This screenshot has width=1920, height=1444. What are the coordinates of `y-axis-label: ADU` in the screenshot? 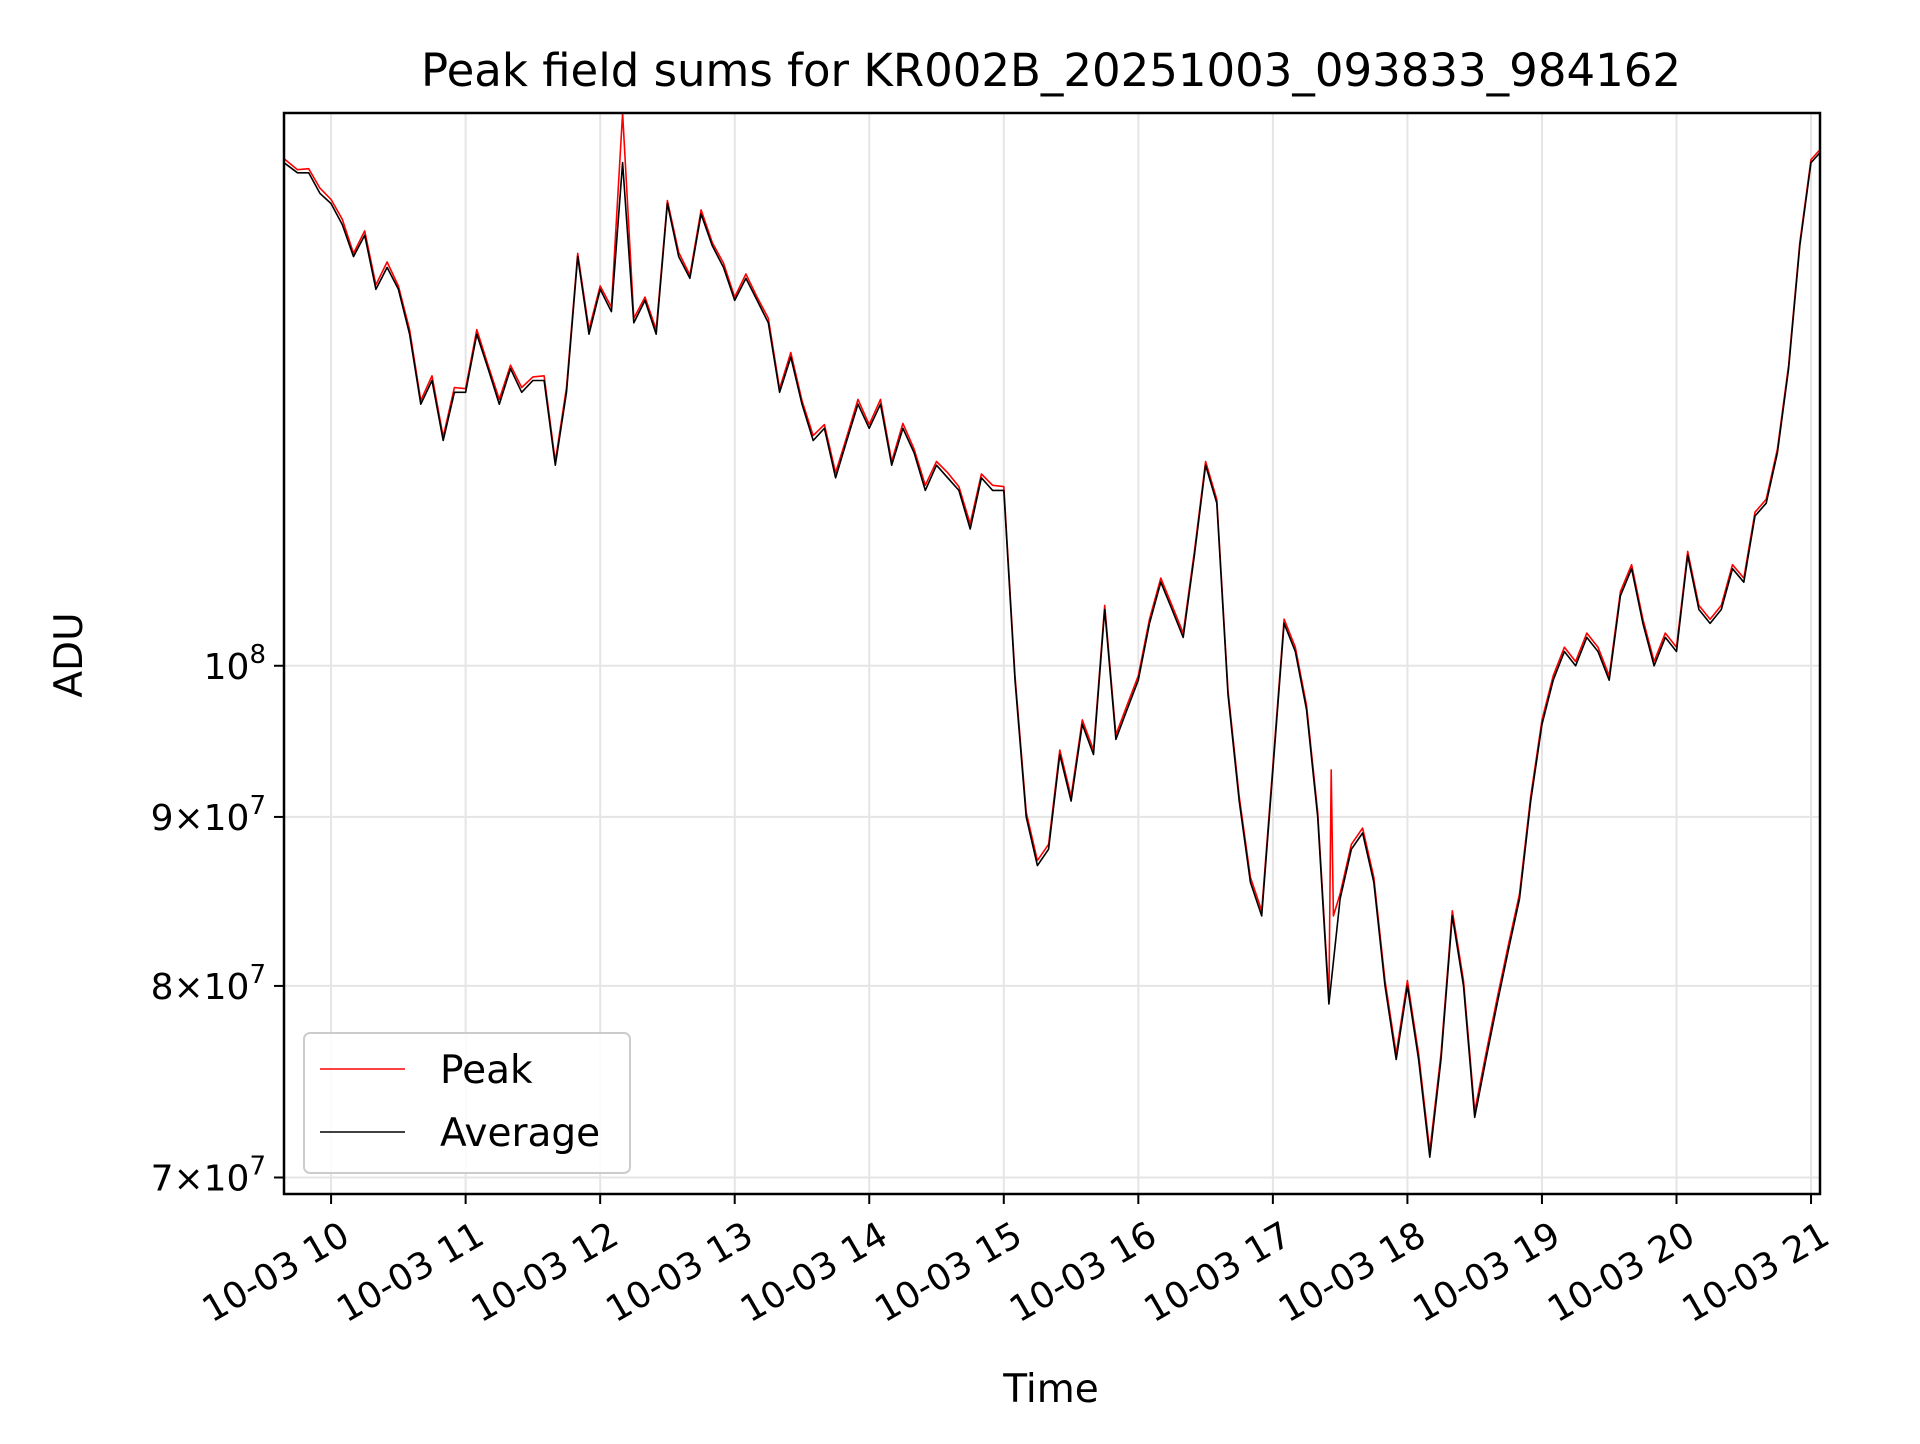 It's located at (69, 654).